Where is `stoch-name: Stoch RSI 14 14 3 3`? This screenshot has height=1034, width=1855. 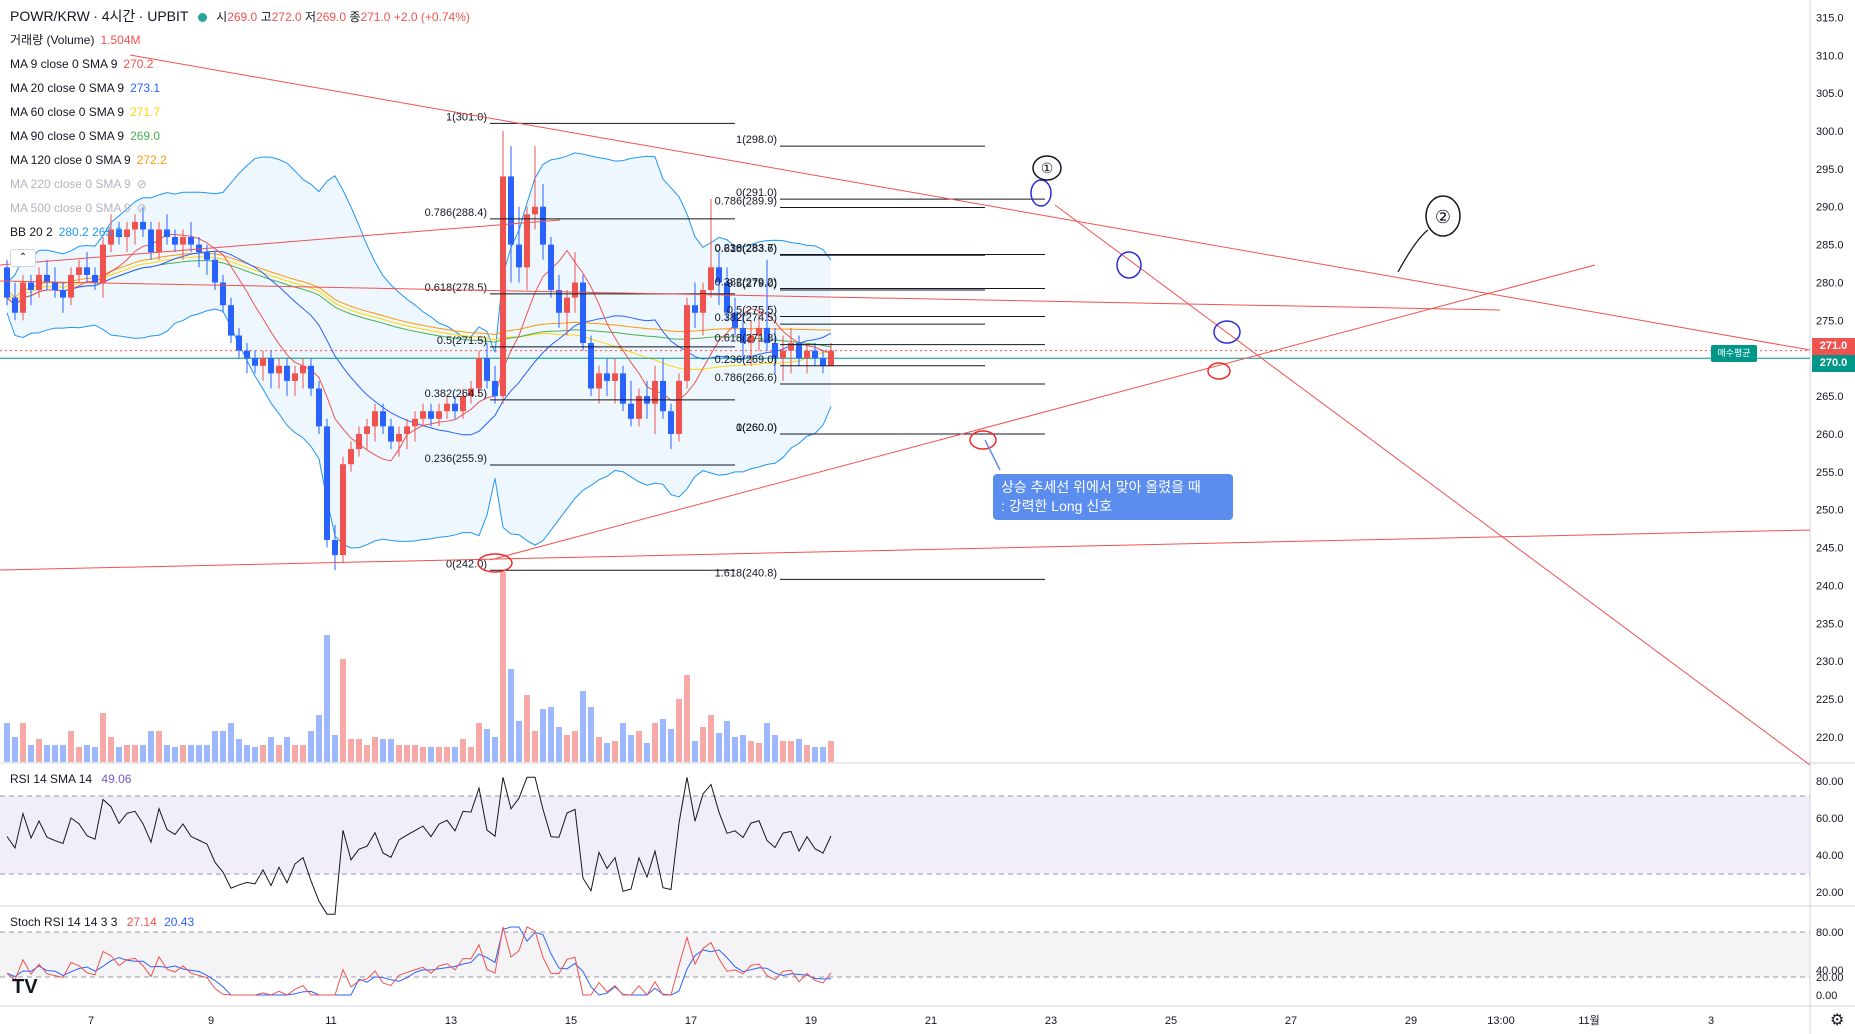
stoch-name: Stoch RSI 14 14 3 3 is located at coordinates (64, 922).